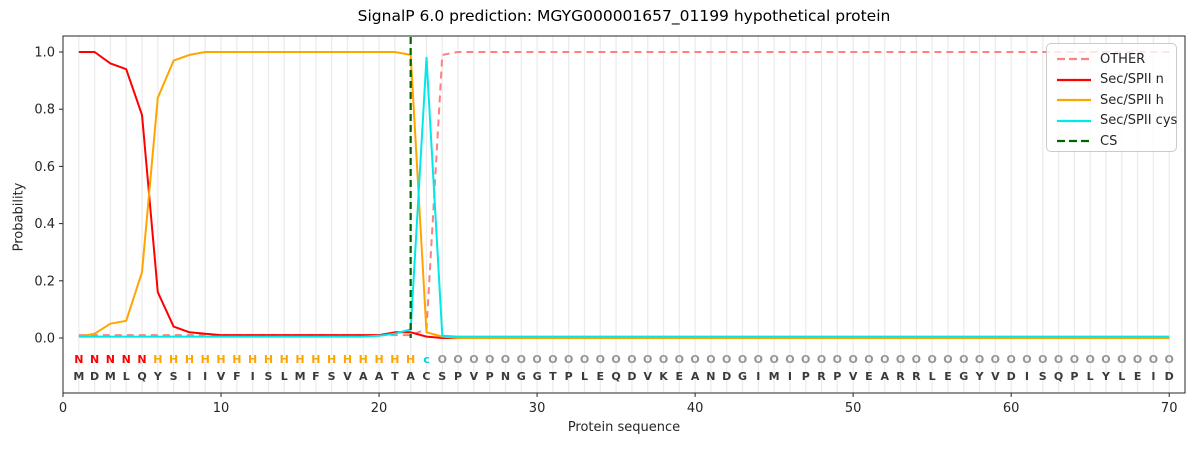 The image size is (1200, 450). Describe the element at coordinates (332, 376) in the screenshot. I see `sequence-letter: S` at that location.